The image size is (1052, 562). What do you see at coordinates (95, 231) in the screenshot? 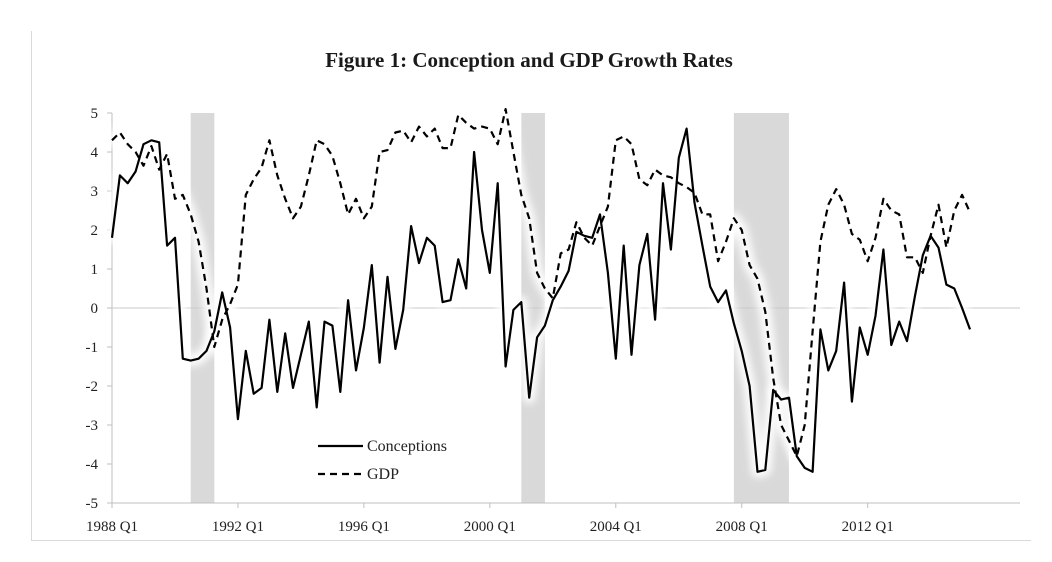
I see `y-tick-label: 2` at bounding box center [95, 231].